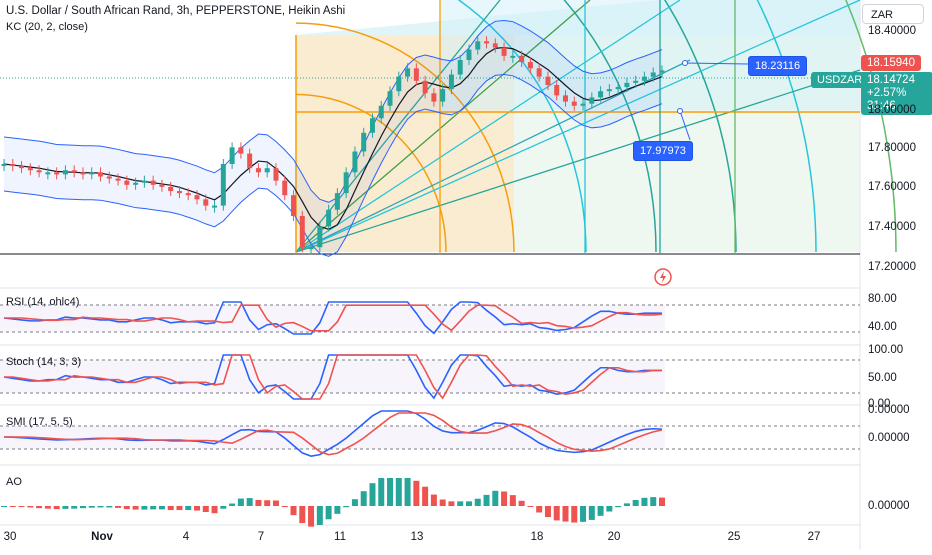 Image resolution: width=932 pixels, height=555 pixels. I want to click on stoch-tick-50: 50.00, so click(882, 378).